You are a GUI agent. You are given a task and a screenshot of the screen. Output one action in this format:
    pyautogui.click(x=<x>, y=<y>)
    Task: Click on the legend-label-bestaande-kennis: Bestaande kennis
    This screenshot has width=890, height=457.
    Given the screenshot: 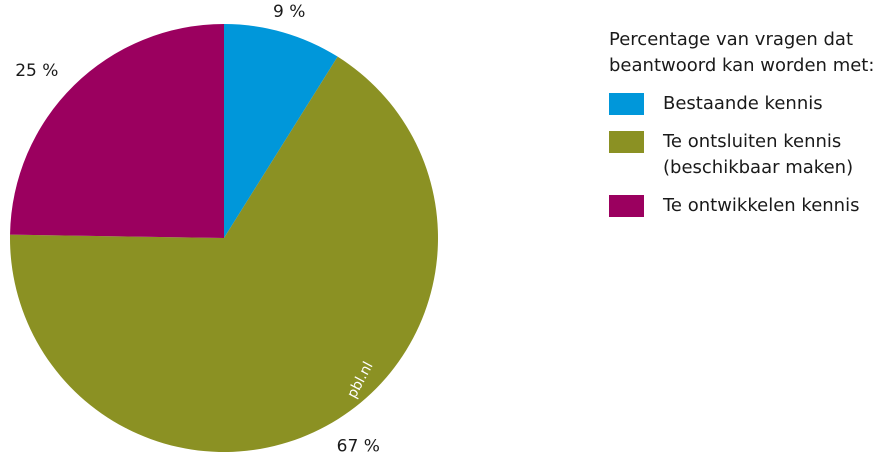 What is the action you would take?
    pyautogui.click(x=743, y=103)
    